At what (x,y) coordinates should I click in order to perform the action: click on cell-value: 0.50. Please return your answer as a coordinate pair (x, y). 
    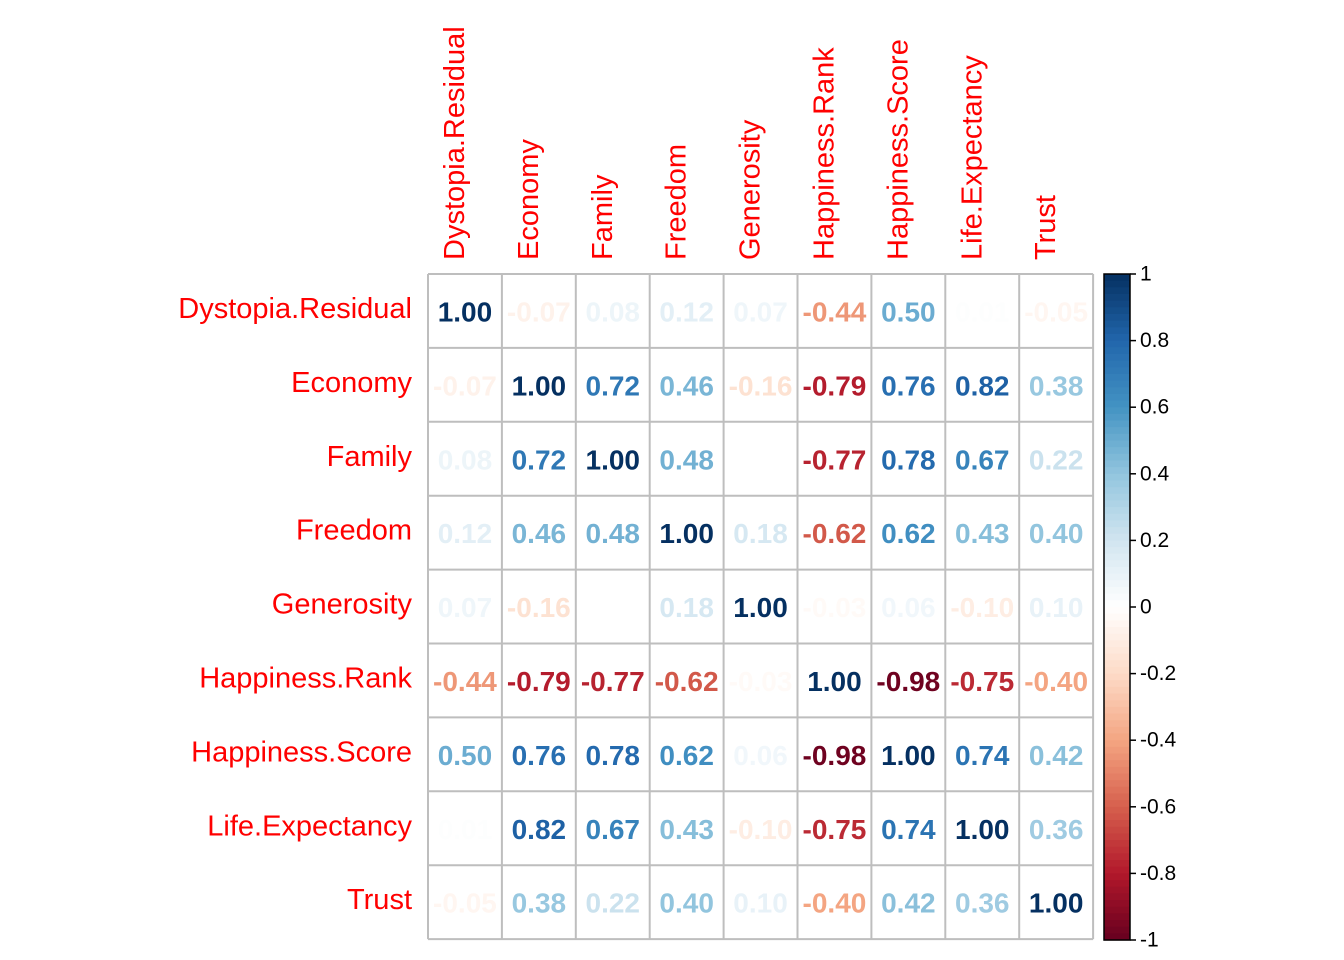
    Looking at the image, I should click on (465, 755).